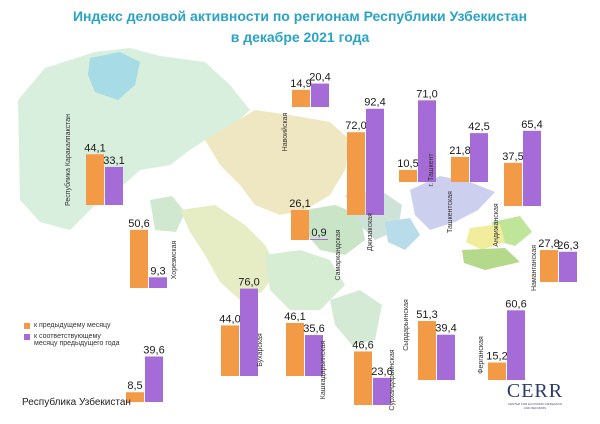 The width and height of the screenshot is (600, 424). Describe the element at coordinates (319, 78) in the screenshot. I see `region-2-value-prev-year: 20,4` at that location.